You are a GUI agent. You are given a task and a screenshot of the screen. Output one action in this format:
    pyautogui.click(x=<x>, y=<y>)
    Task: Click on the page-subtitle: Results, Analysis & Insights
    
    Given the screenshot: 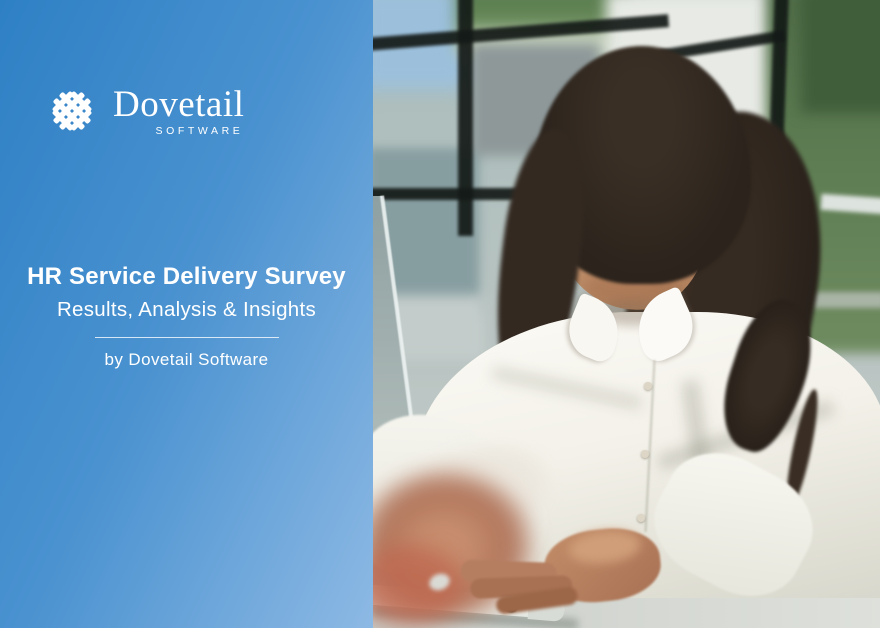 What is the action you would take?
    pyautogui.click(x=186, y=309)
    